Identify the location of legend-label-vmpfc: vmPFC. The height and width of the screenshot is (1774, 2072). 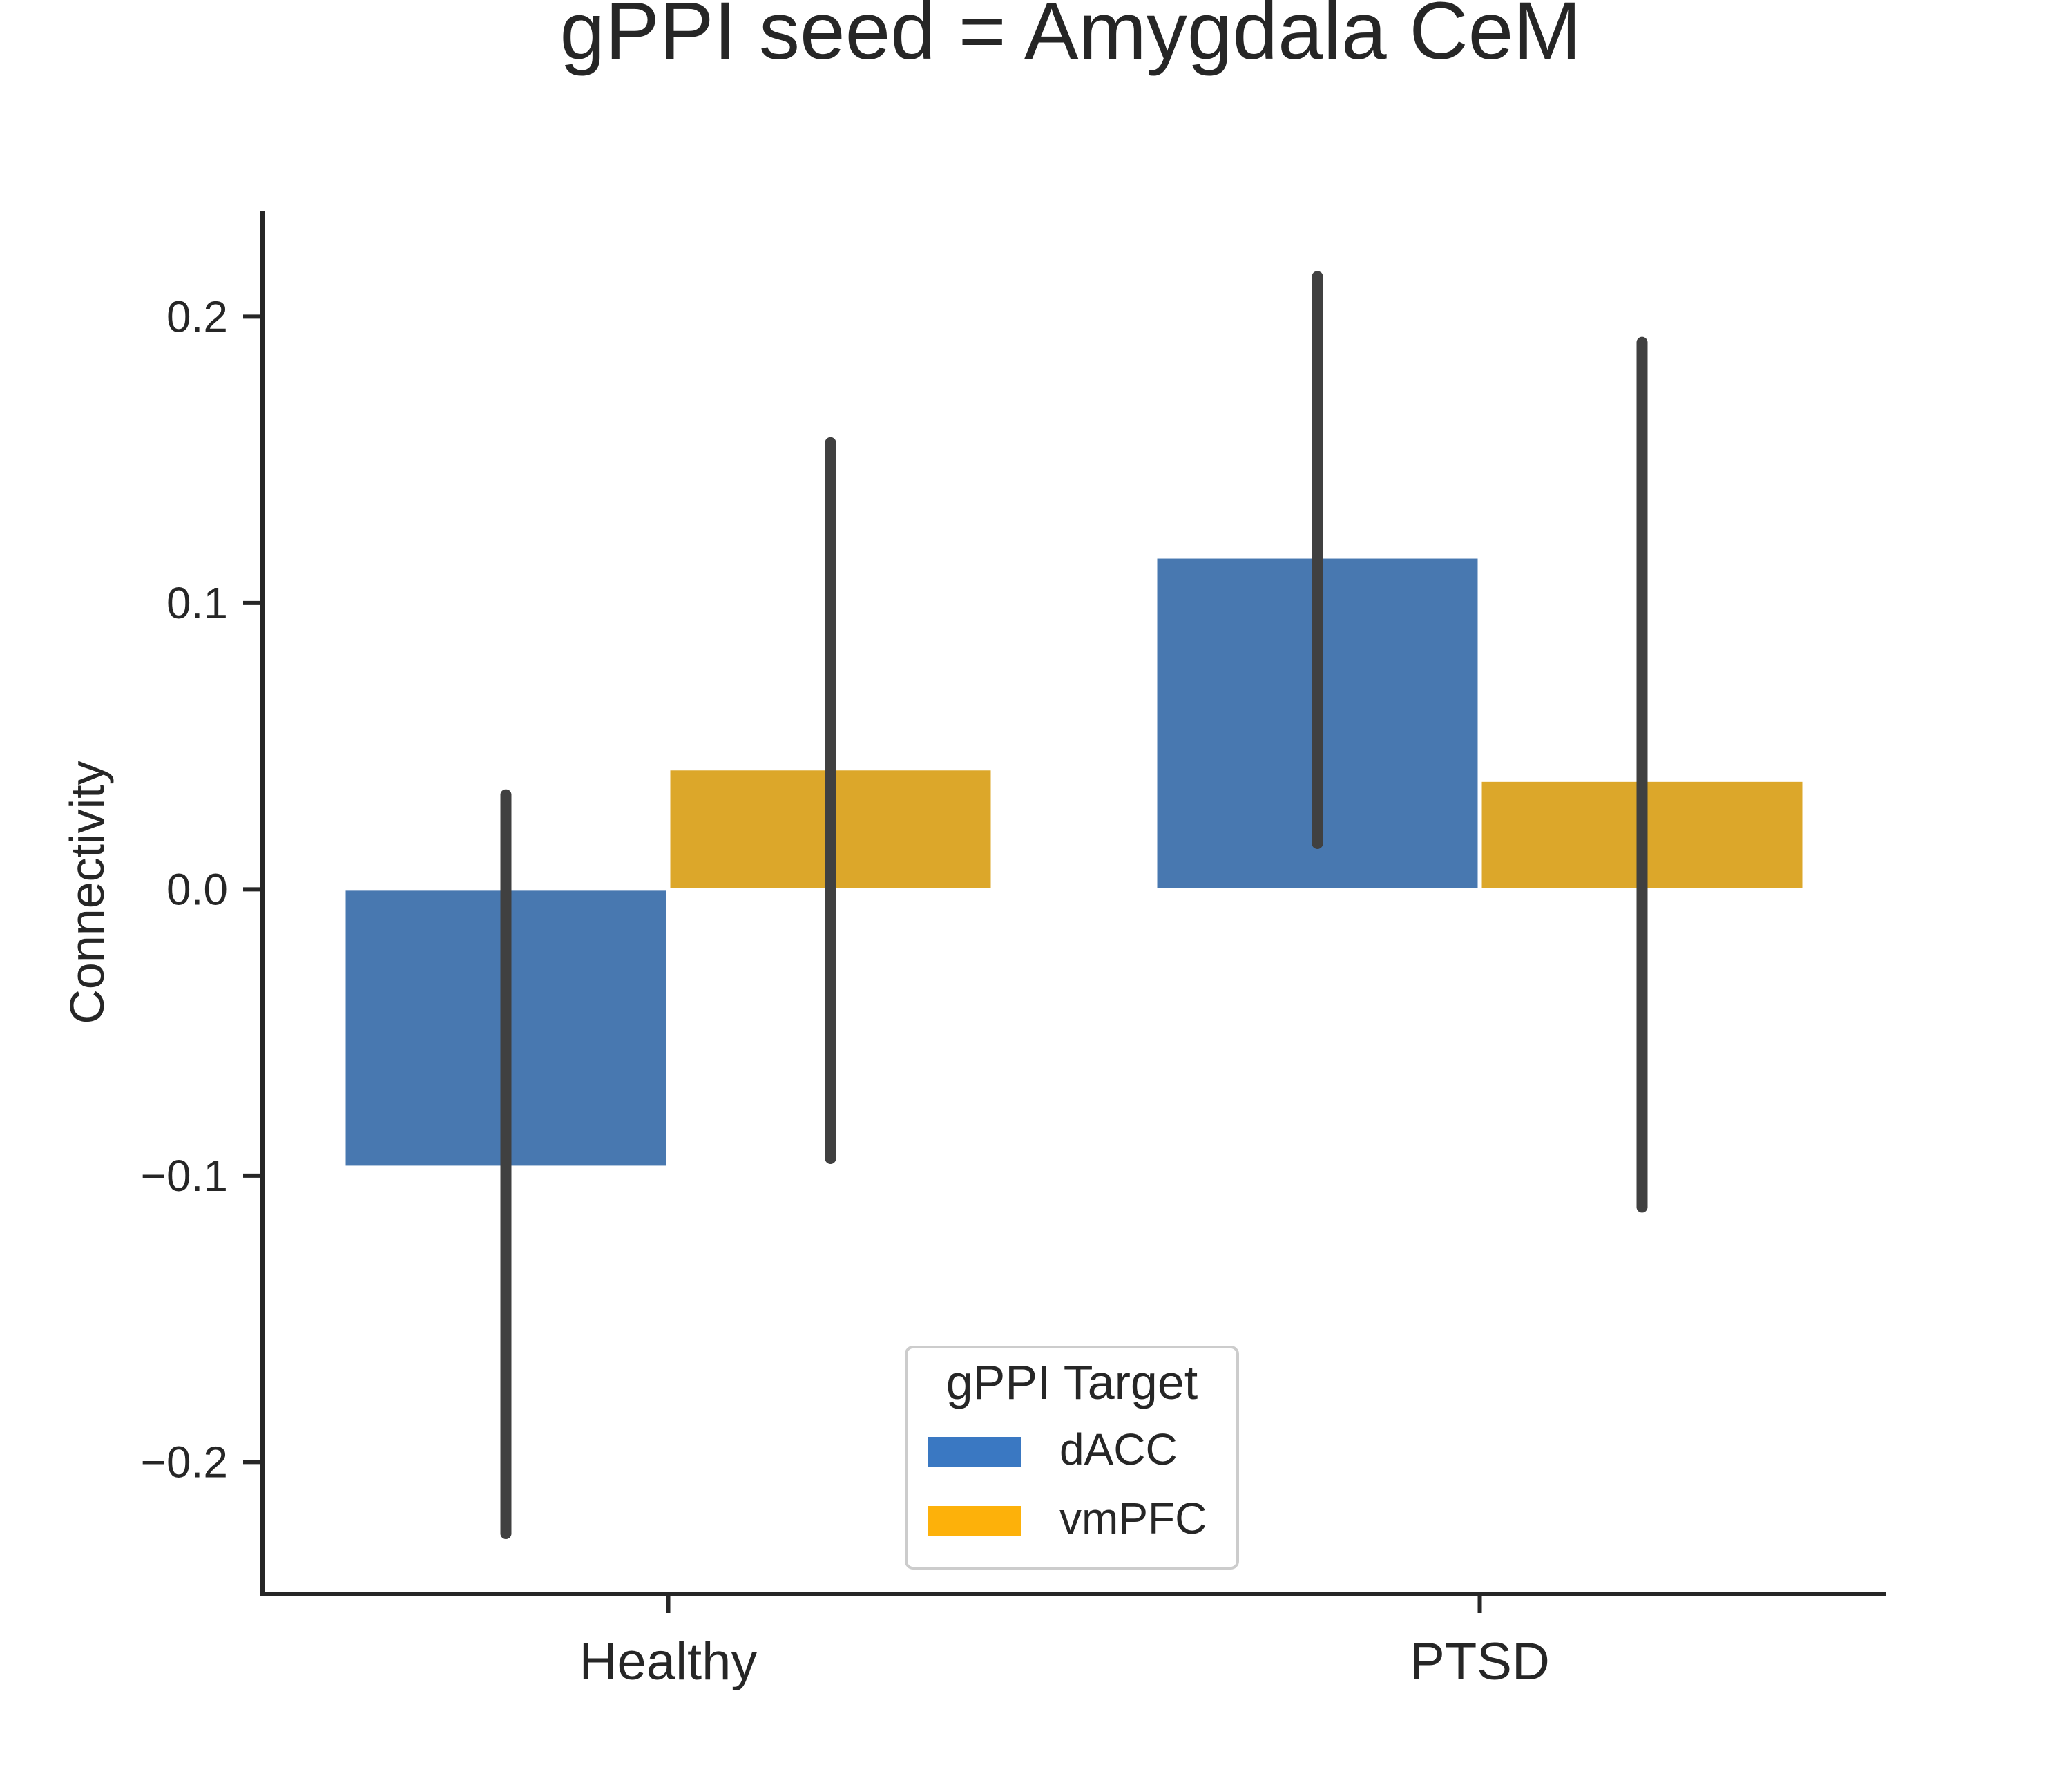
(1133, 1518).